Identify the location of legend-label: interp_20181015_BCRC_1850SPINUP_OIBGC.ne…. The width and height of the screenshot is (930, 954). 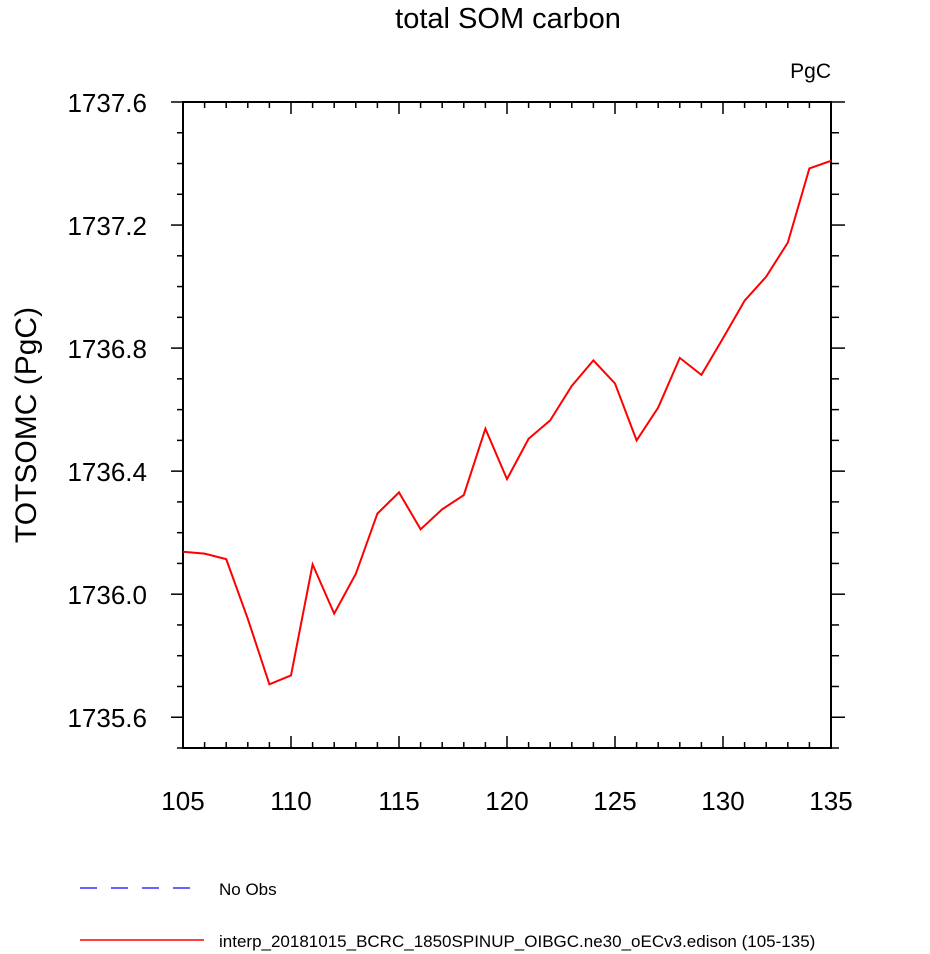
(517, 941).